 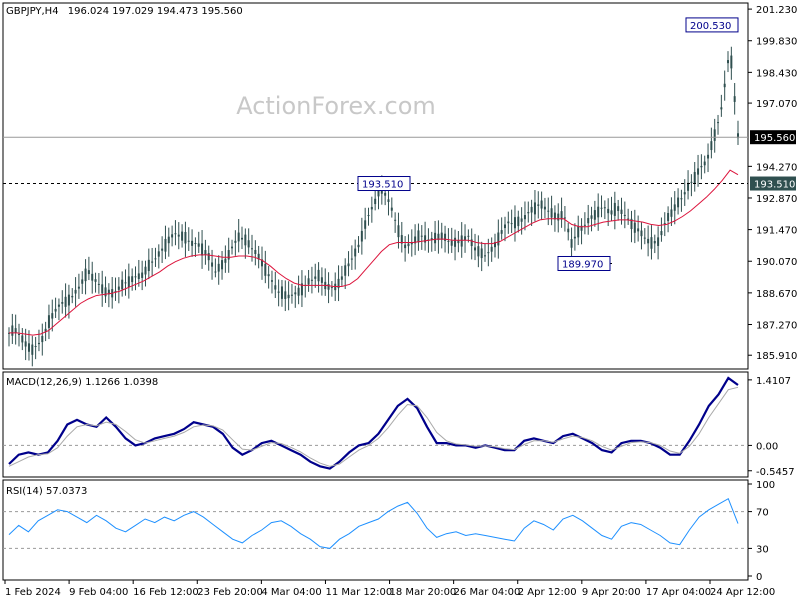 What do you see at coordinates (742, 592) in the screenshot?
I see `x-tick-label: 24 Apr 12:00` at bounding box center [742, 592].